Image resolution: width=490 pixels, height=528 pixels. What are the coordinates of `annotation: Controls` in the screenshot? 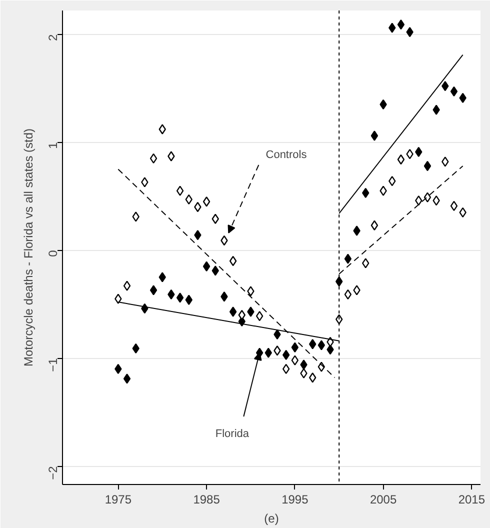 It's located at (287, 155).